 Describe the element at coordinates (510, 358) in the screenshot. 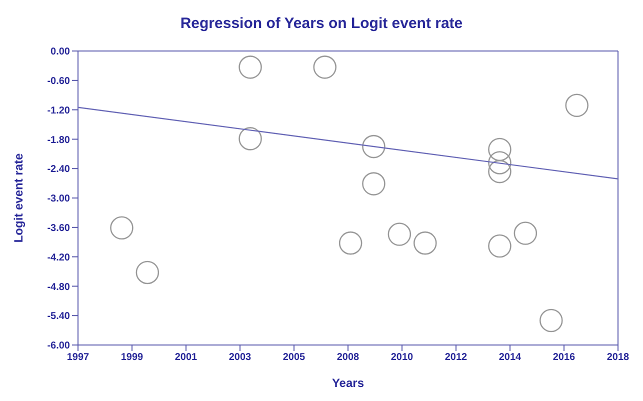

I see `x-tick-label: 2014` at that location.